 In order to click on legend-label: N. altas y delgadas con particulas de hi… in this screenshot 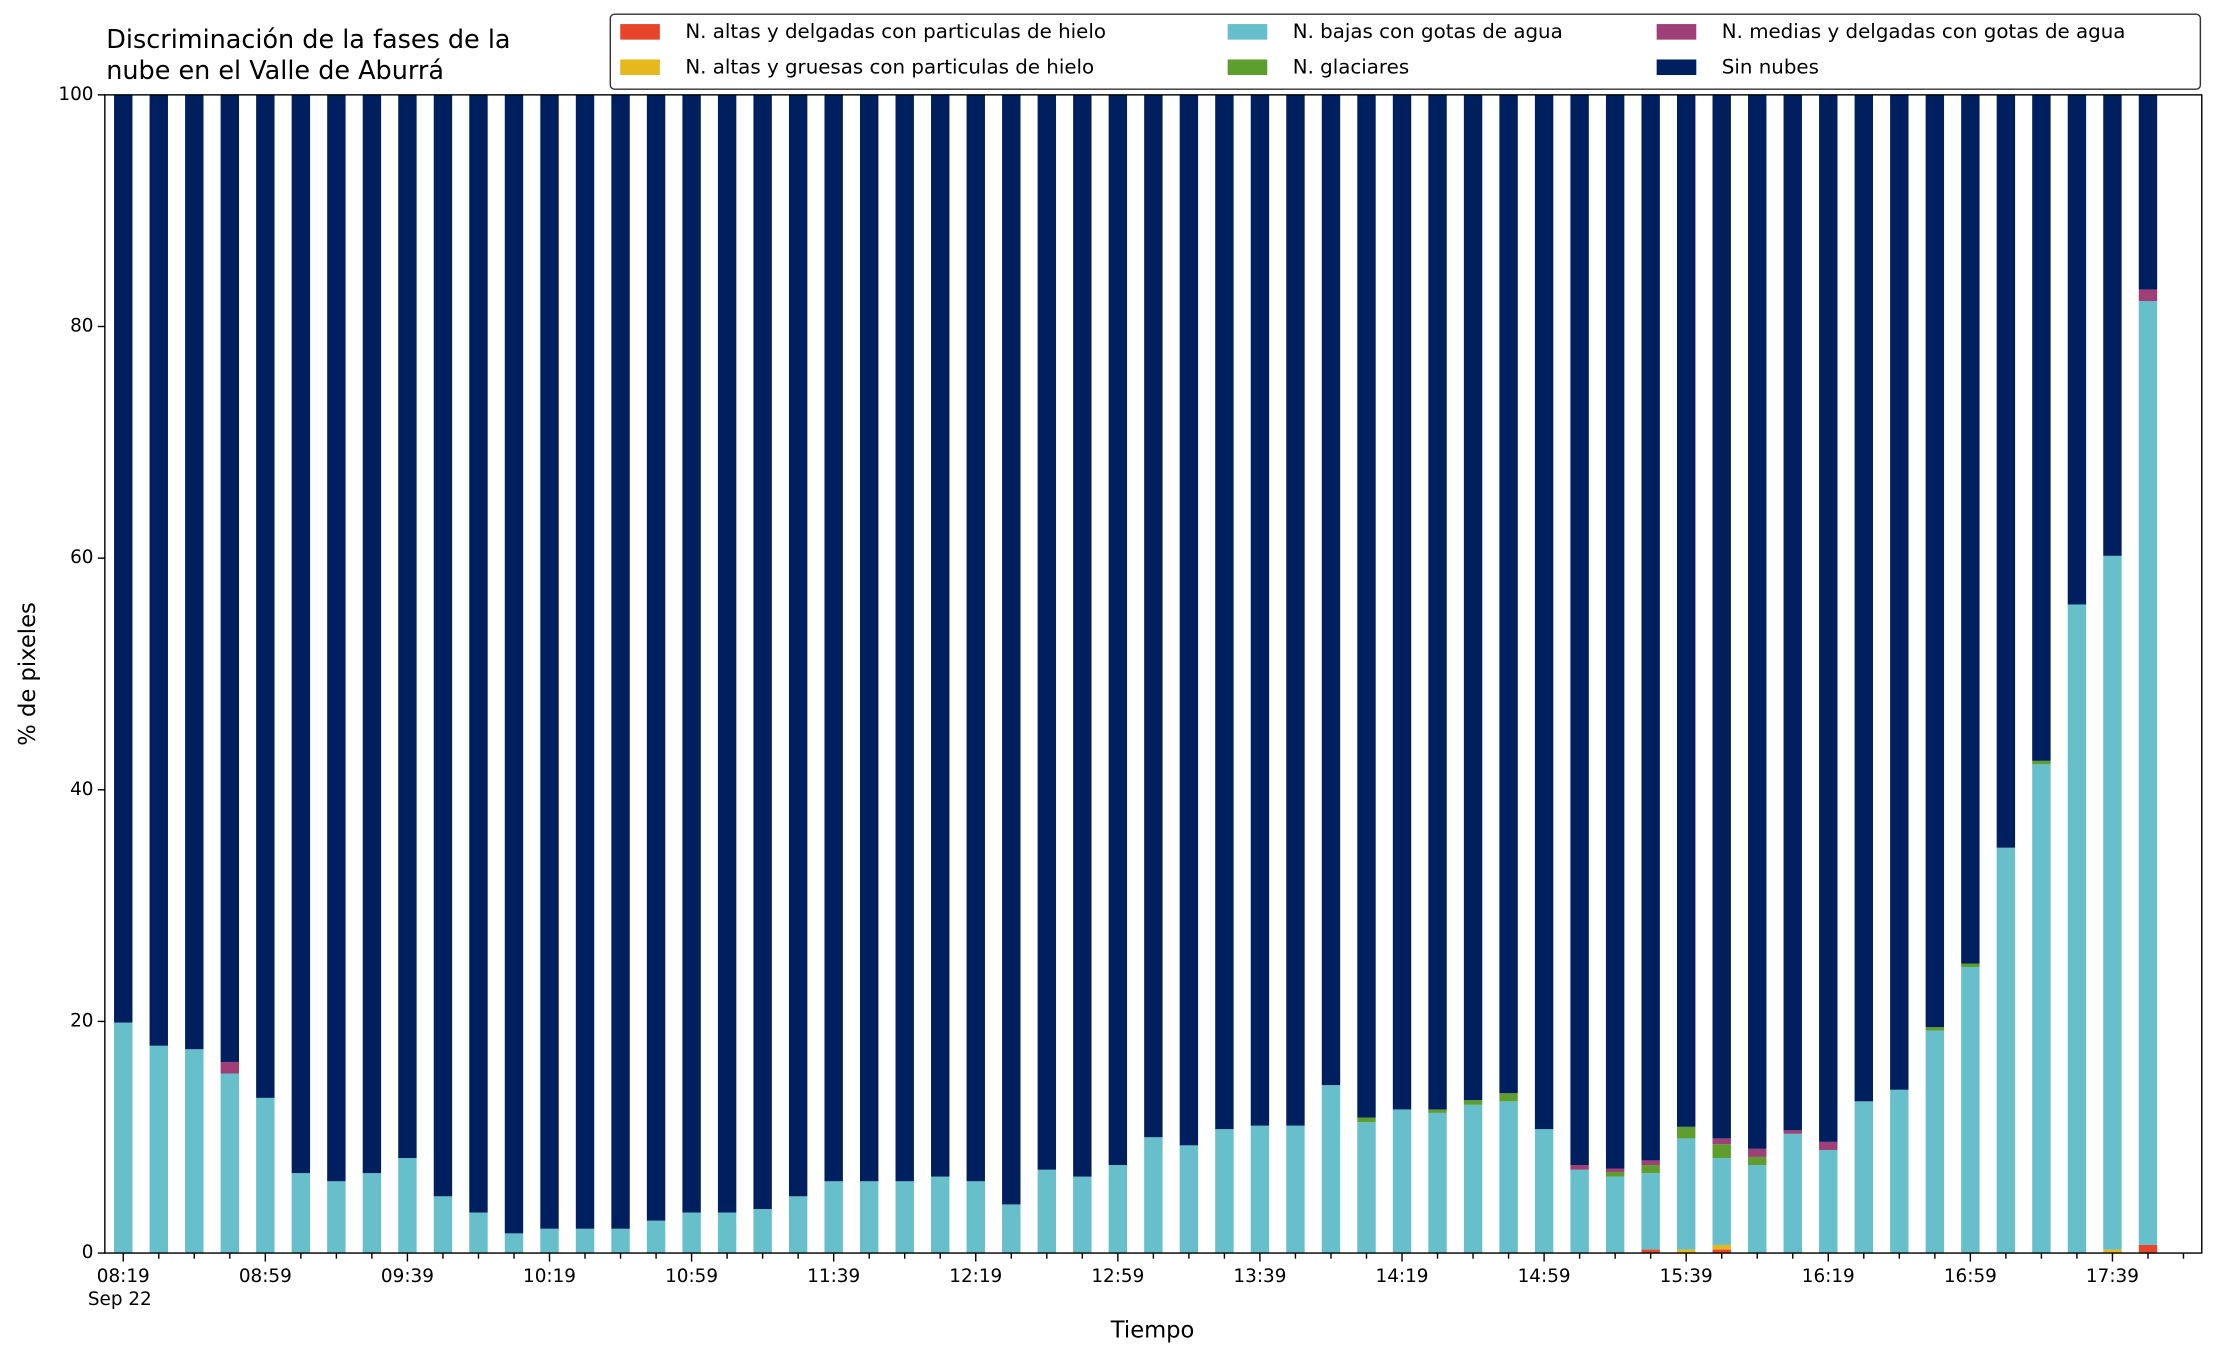, I will do `click(895, 31)`.